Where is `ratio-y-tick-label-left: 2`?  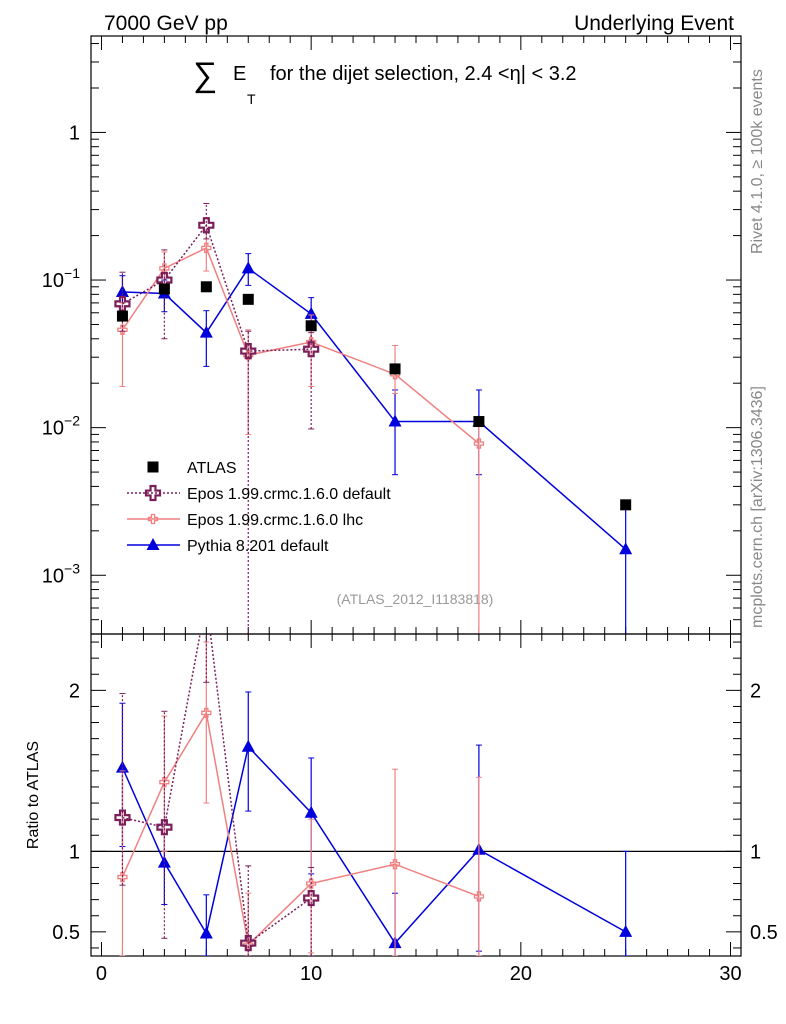
ratio-y-tick-label-left: 2 is located at coordinates (74, 691).